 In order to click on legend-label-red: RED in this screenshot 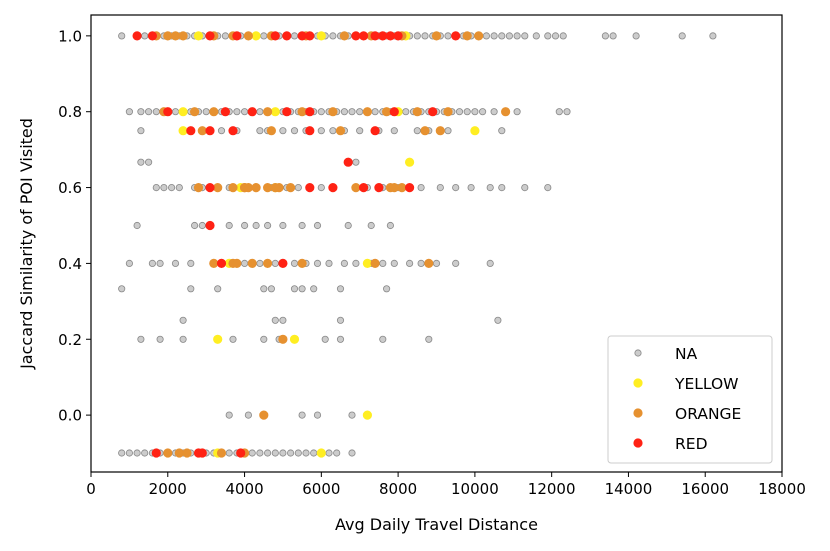, I will do `click(691, 444)`.